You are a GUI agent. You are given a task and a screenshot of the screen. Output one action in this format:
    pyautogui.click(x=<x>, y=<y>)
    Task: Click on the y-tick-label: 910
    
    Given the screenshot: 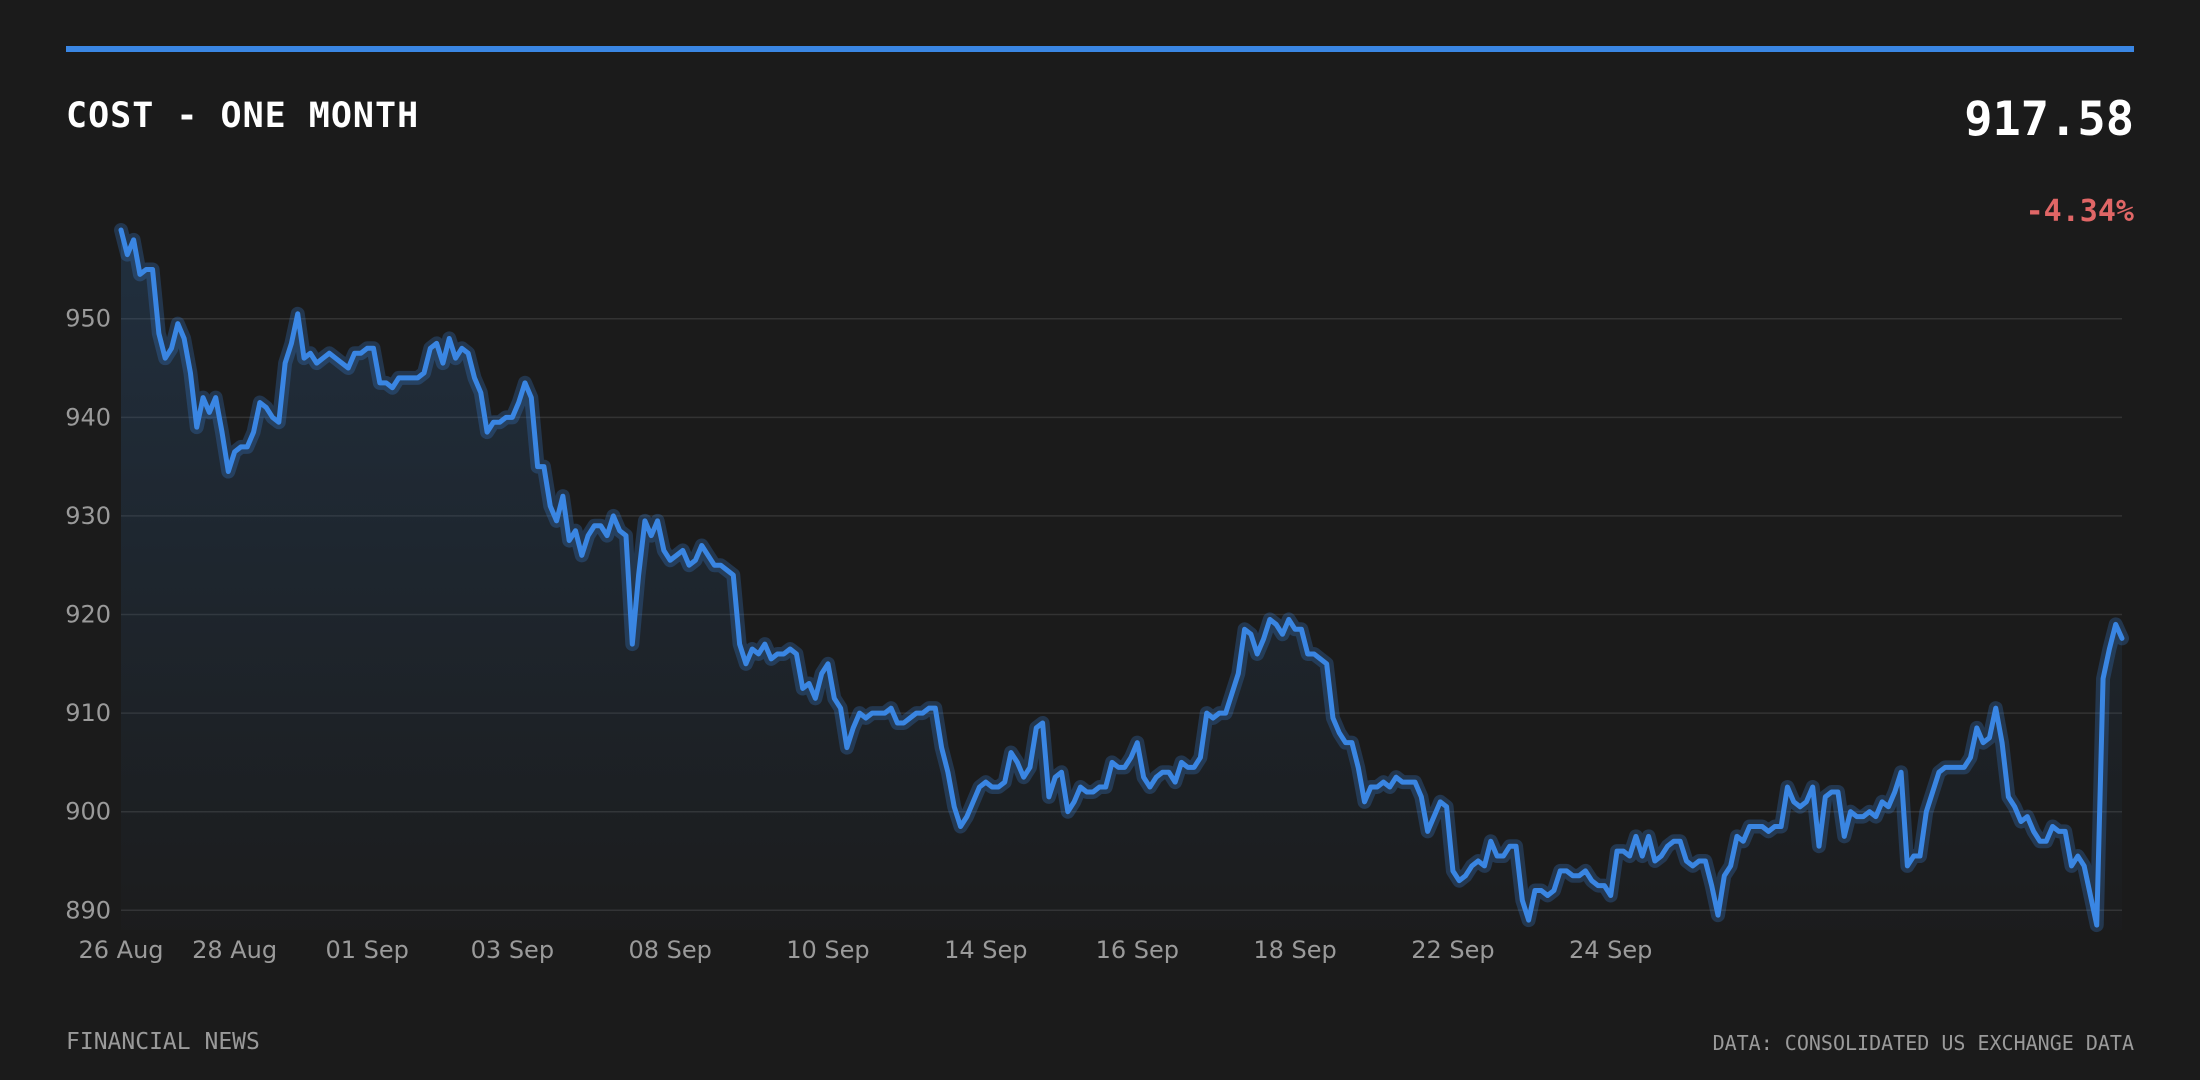 What is the action you would take?
    pyautogui.click(x=88, y=713)
    